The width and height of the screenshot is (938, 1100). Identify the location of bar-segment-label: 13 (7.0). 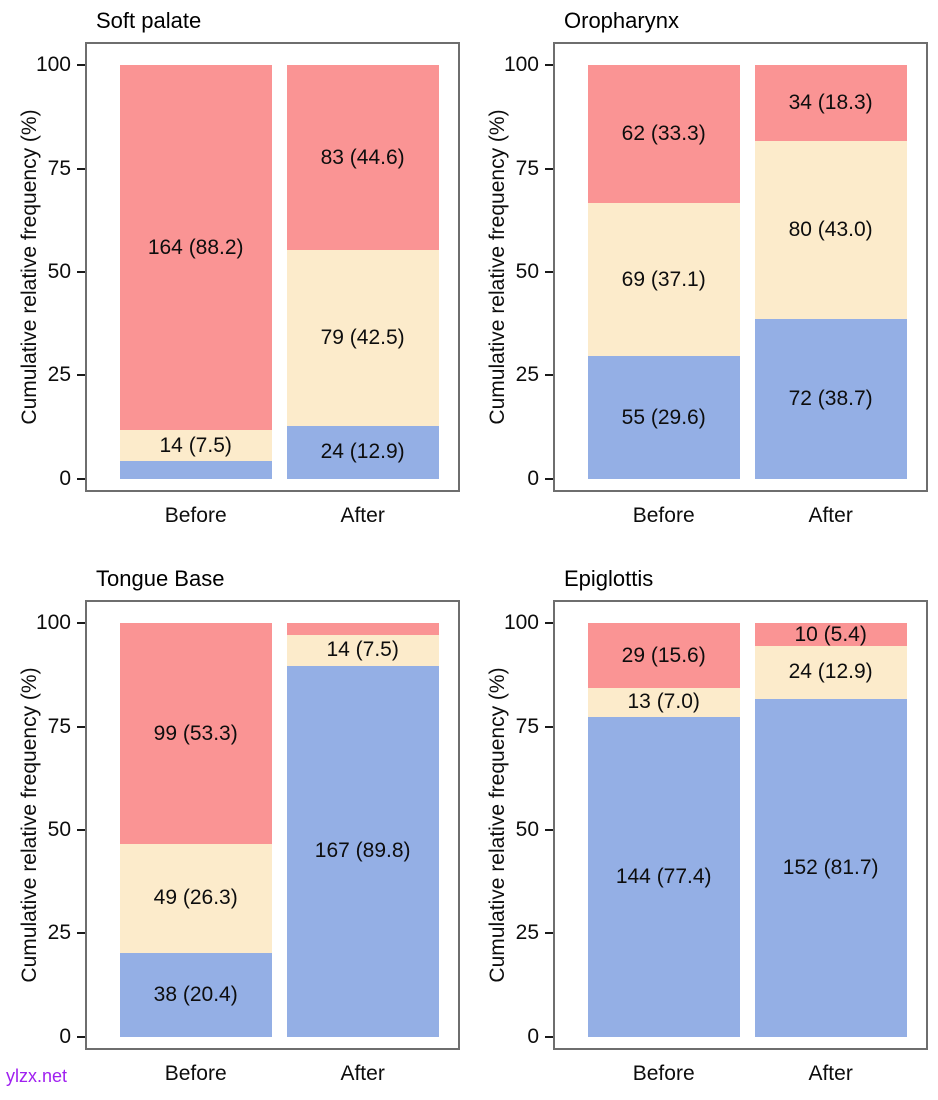
(663, 702).